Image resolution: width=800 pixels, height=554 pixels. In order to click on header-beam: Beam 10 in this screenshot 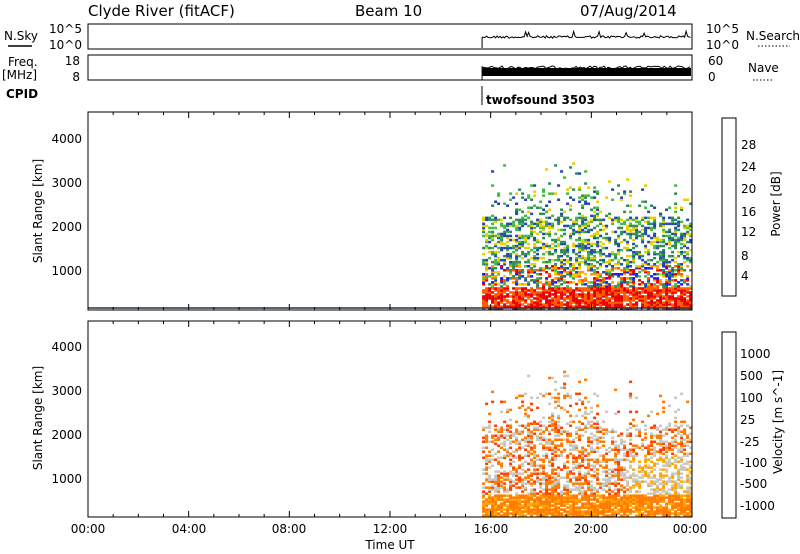, I will do `click(388, 11)`.